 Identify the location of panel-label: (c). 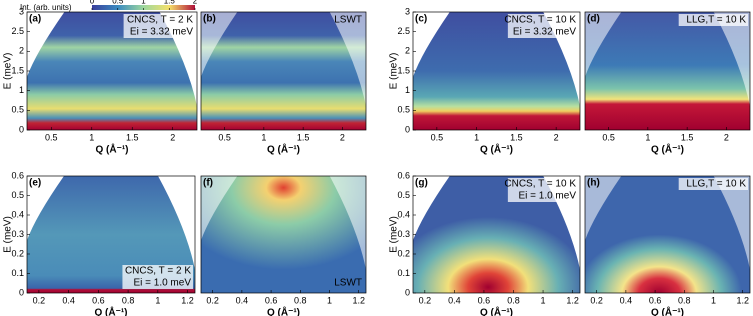
(421, 19).